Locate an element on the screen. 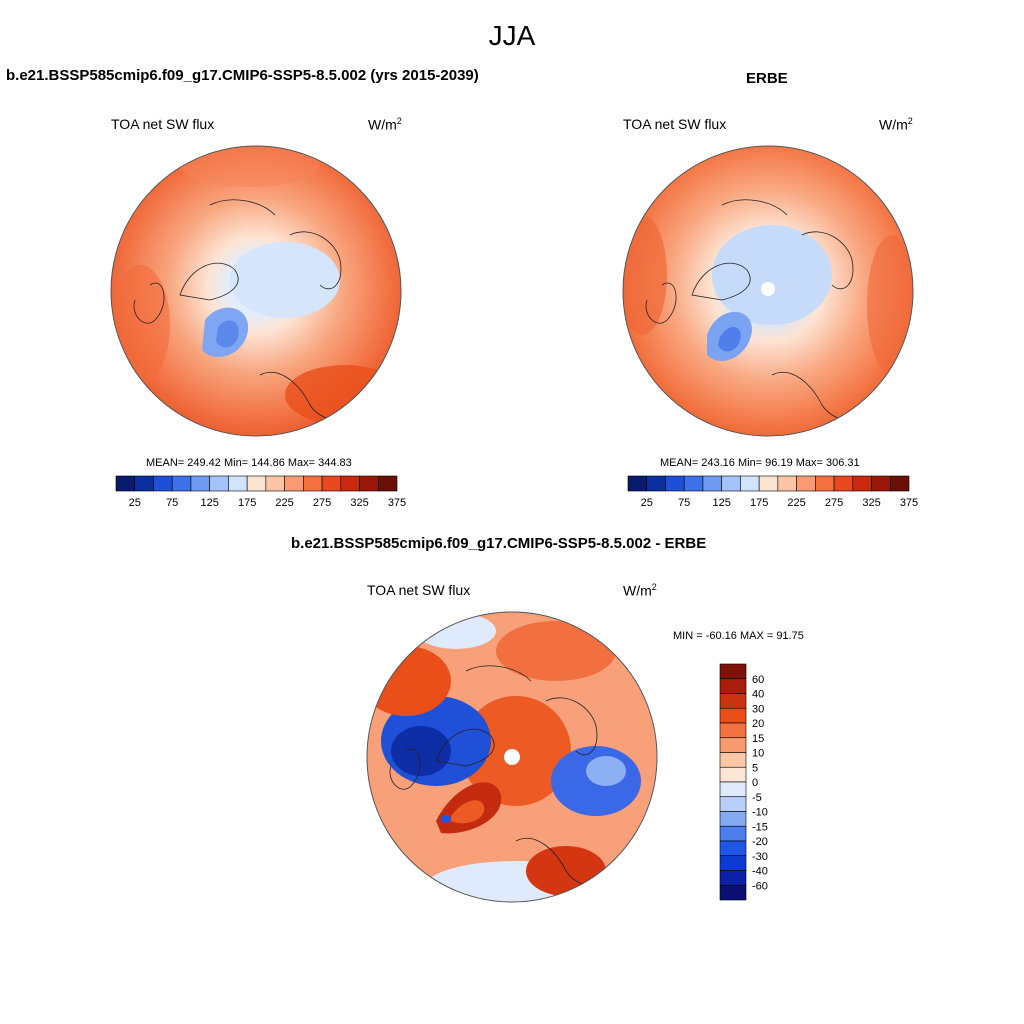 This screenshot has height=1024, width=1024. obs-colorbar-tick-label: 75 is located at coordinates (684, 503).